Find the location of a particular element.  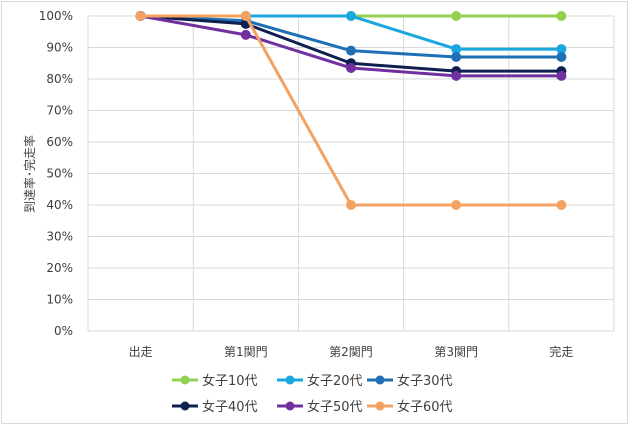

x-axis-ticks: 出走 第1関門 第2関門 第3関門 完走 is located at coordinates (351, 351).